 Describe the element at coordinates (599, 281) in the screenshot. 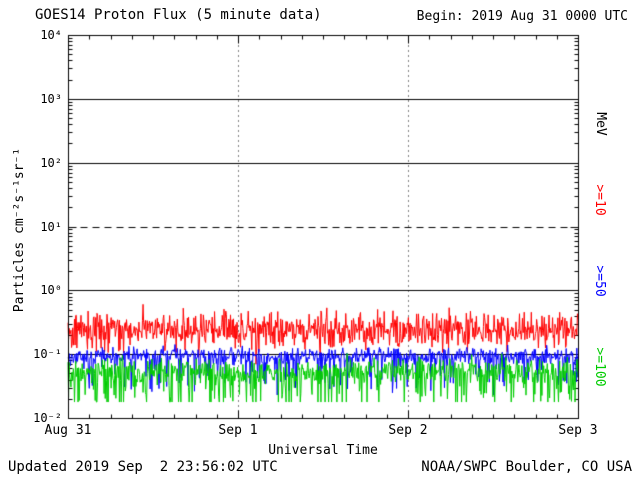

I see `series-label-ge50: >=50` at that location.